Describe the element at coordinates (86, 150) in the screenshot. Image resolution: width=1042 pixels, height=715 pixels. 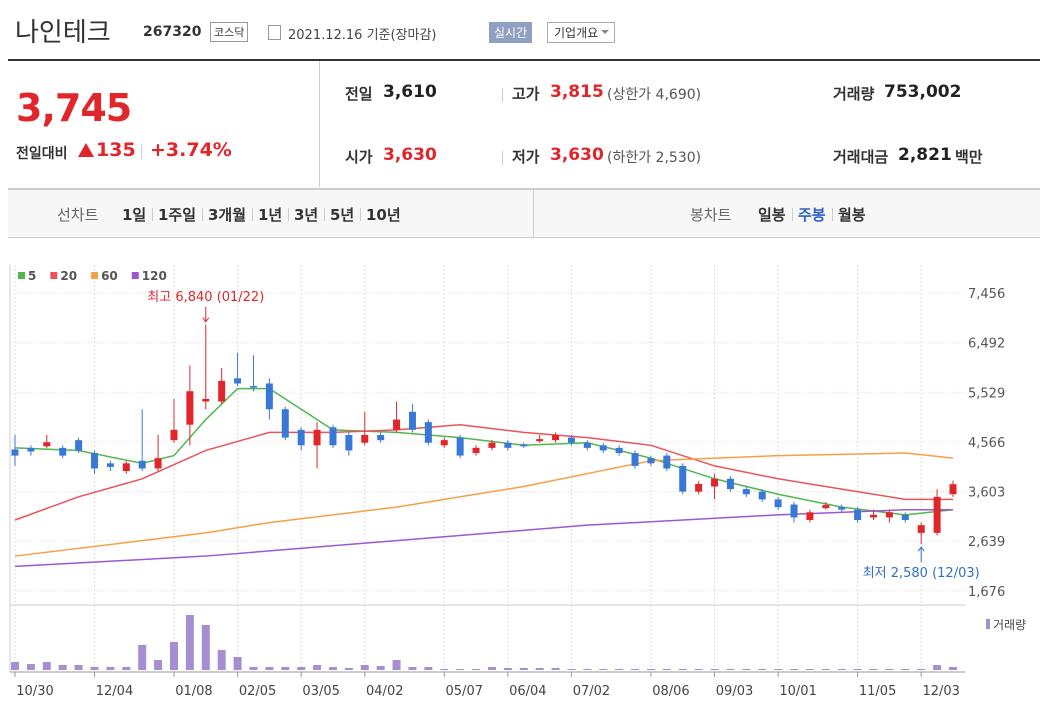
I see `up-triangle` at that location.